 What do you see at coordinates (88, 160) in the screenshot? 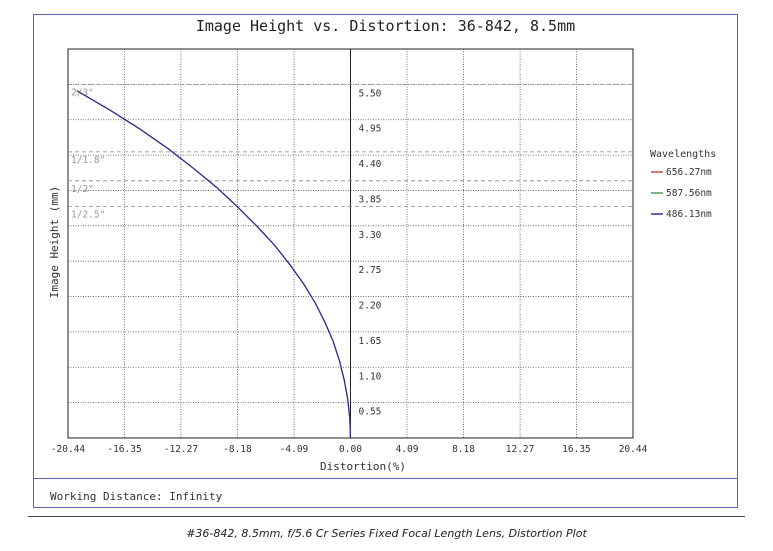
I see `sensor-format-label: 1/1.8"` at bounding box center [88, 160].